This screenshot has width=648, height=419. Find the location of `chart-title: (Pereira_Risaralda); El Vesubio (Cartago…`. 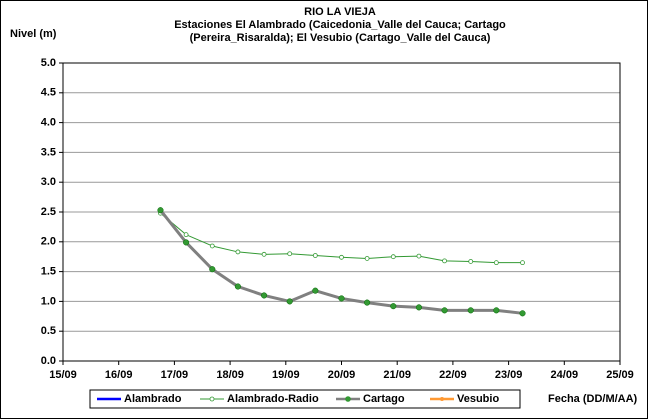

chart-title: (Pereira_Risaralda); El Vesubio (Cartago… is located at coordinates (340, 38).